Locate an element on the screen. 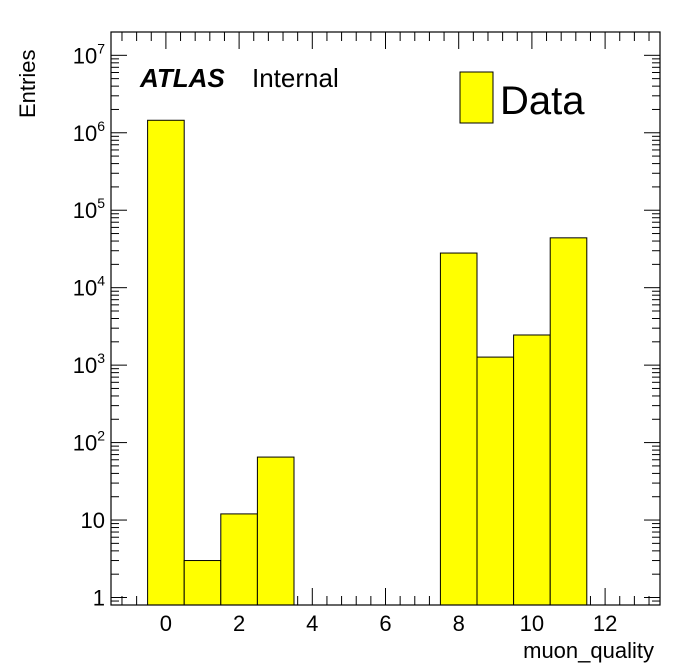  y-tick-label: 10² is located at coordinates (89, 442).